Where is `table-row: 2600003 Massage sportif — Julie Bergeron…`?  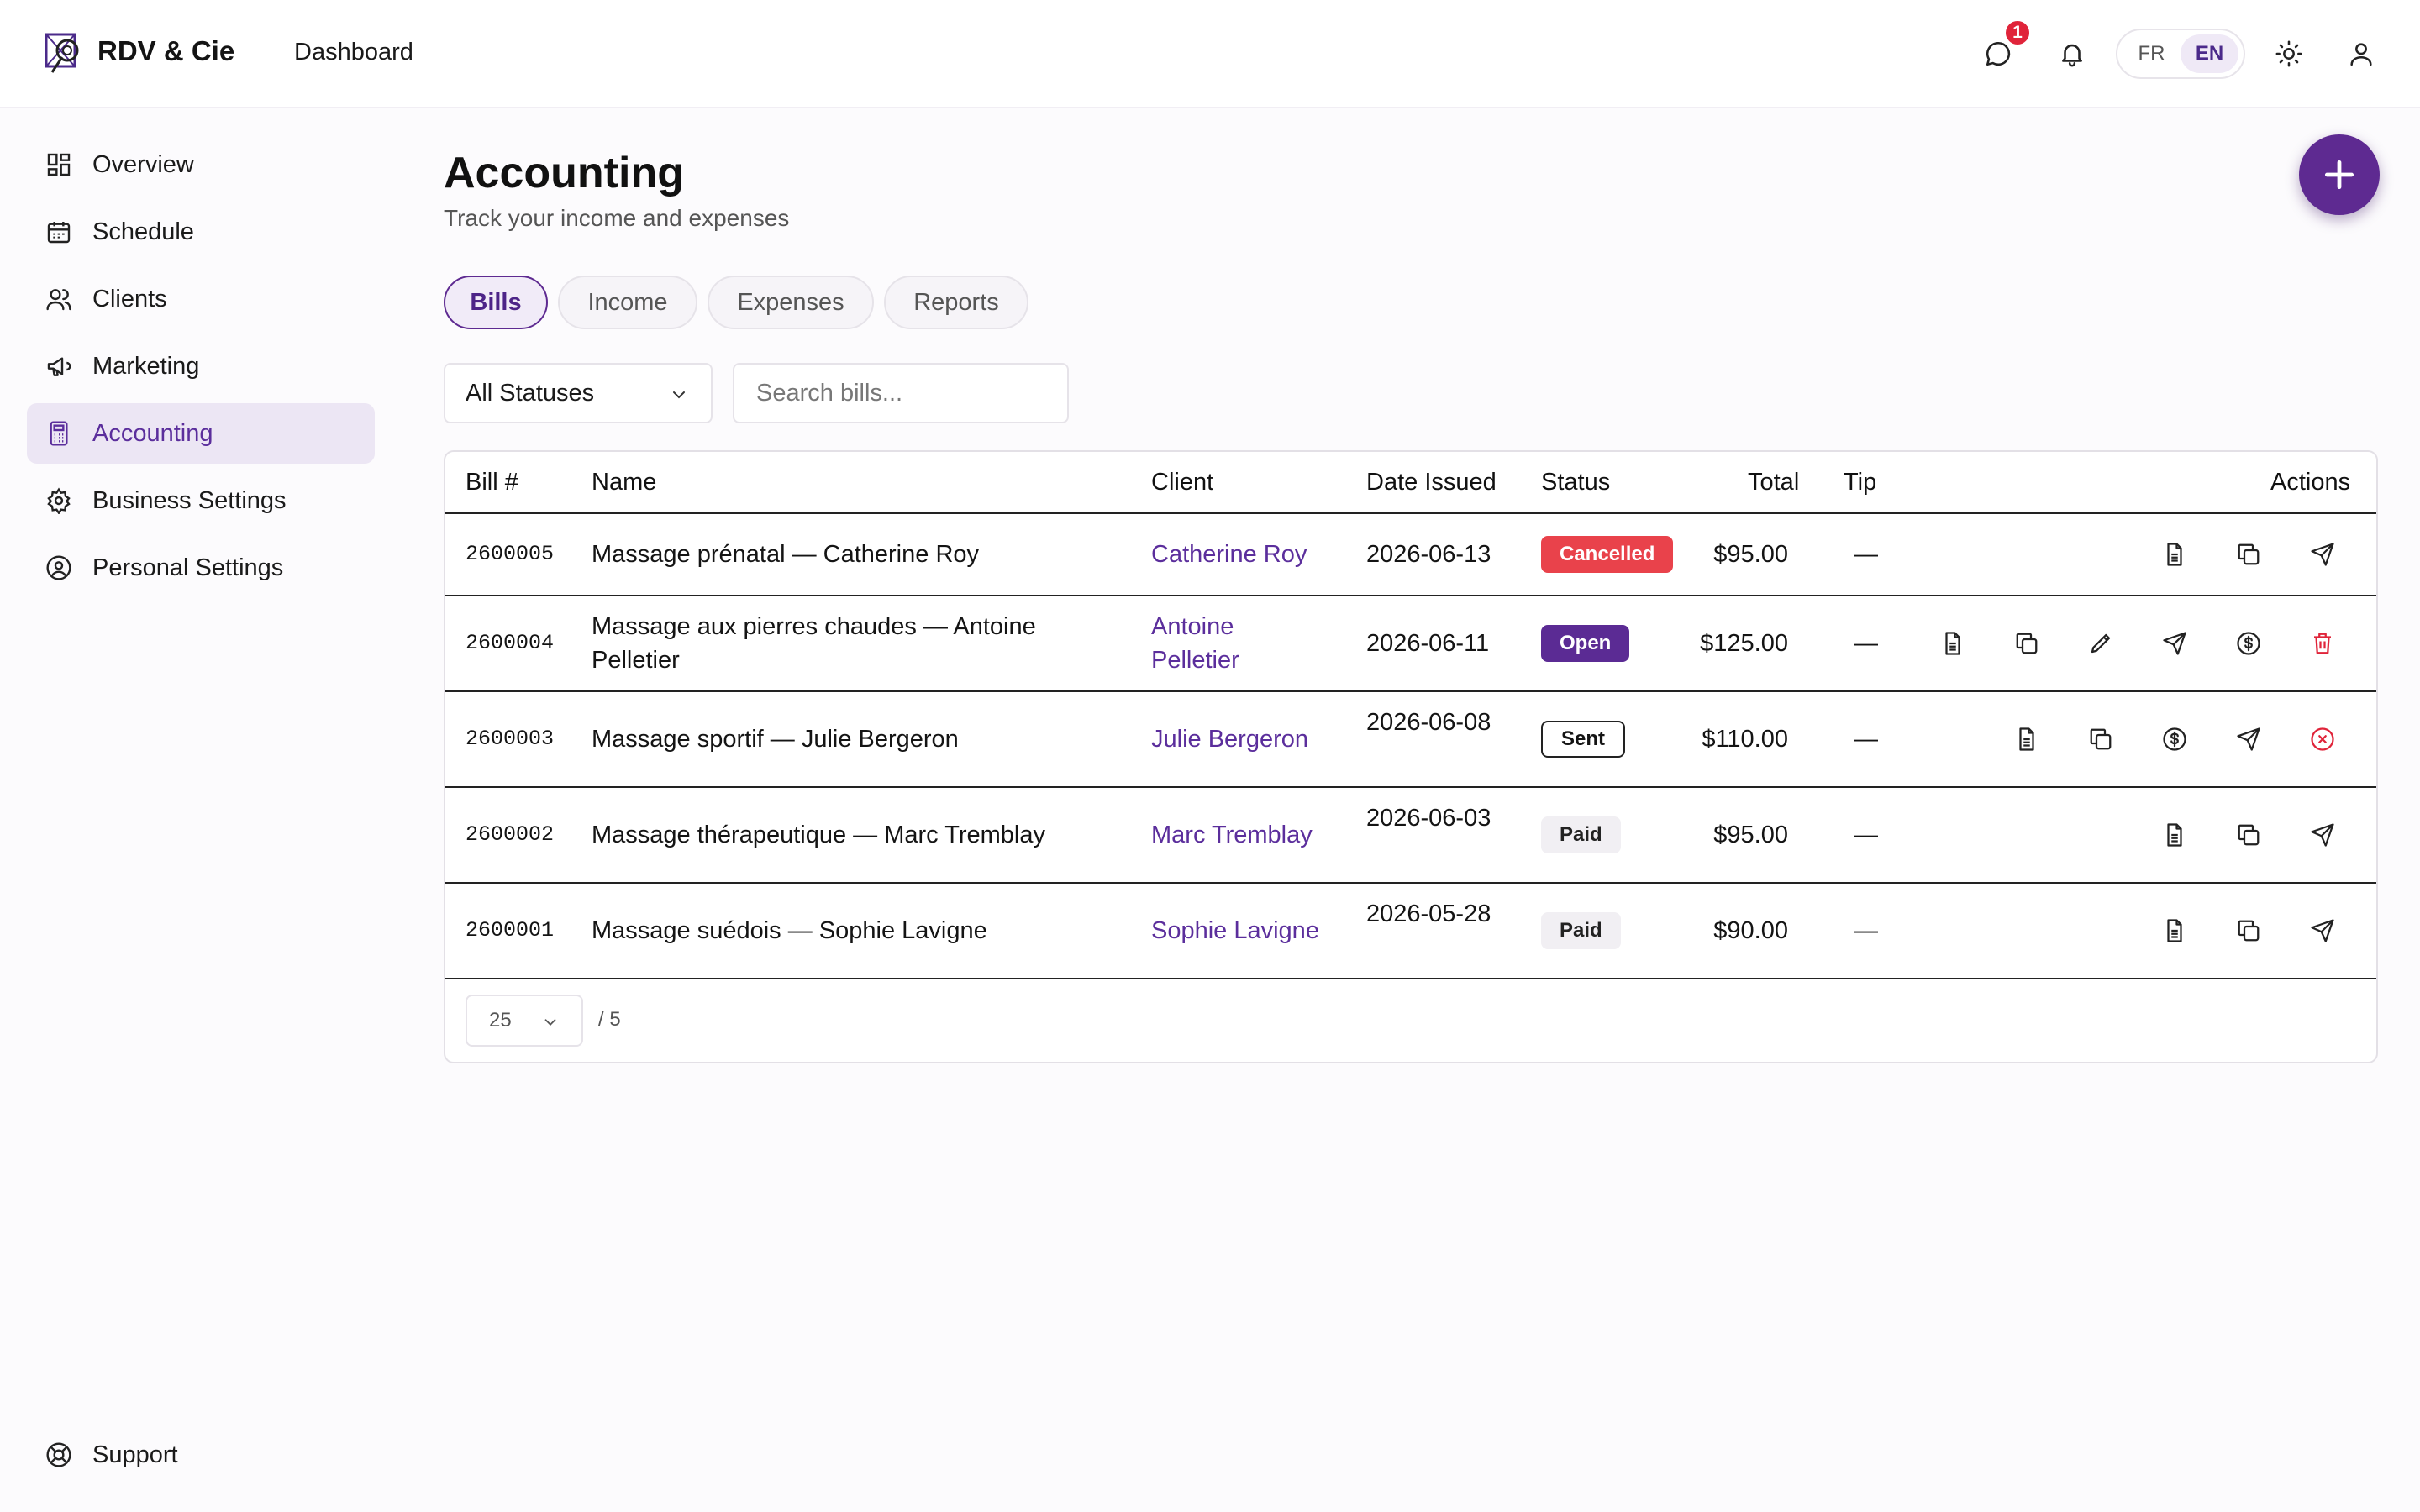
table-row: 2600003 Massage sportif — Julie Bergeron… is located at coordinates (1410, 739).